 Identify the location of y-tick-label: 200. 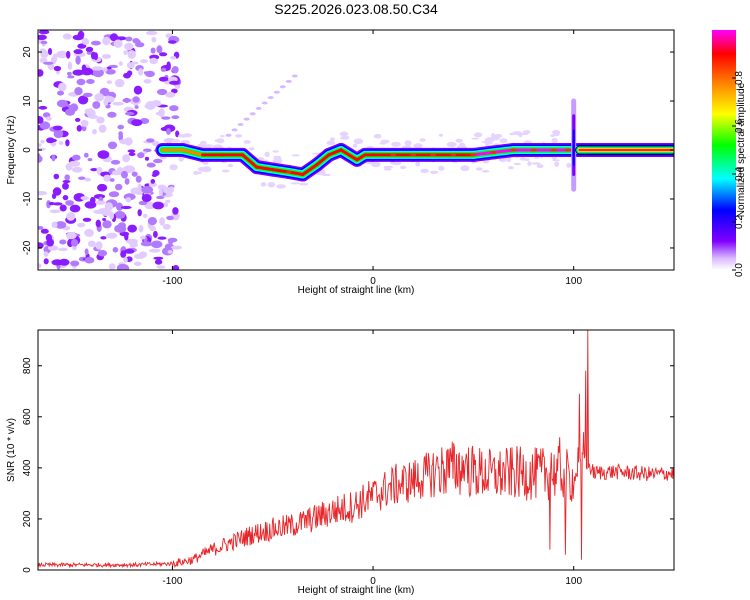
(27, 518).